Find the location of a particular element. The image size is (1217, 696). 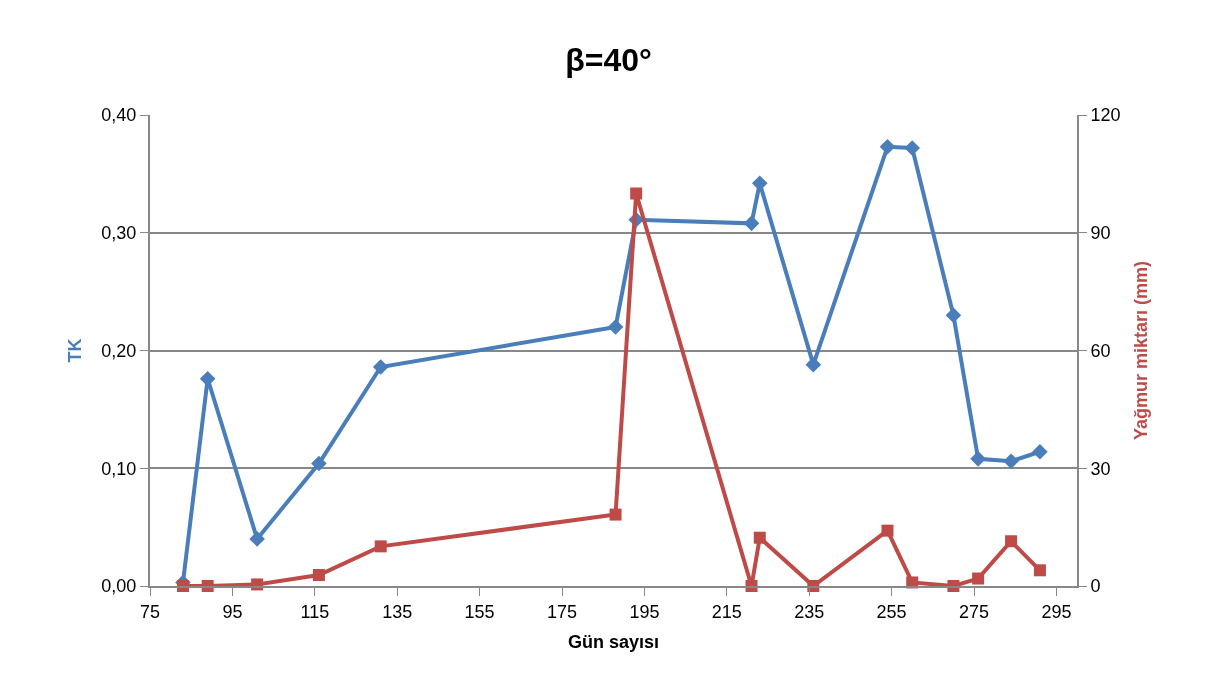

x-tick-label: 155 is located at coordinates (479, 611).